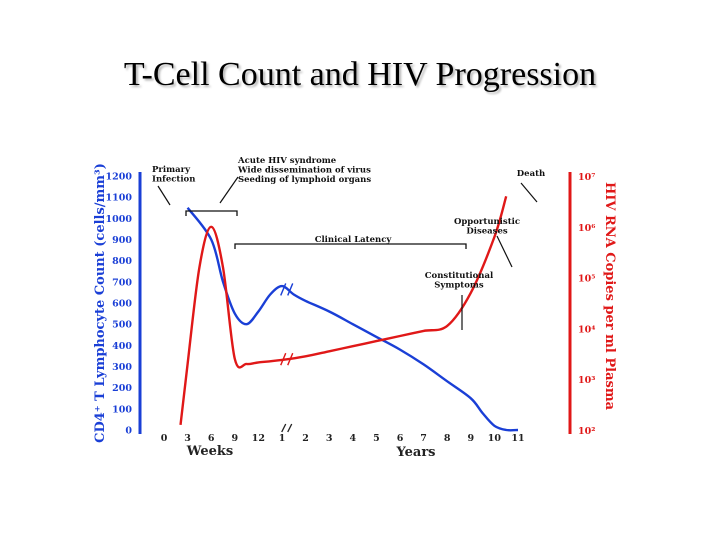 This screenshot has height=540, width=720. I want to click on annotation-constitutional-symptoms: Constitutional, so click(459, 276).